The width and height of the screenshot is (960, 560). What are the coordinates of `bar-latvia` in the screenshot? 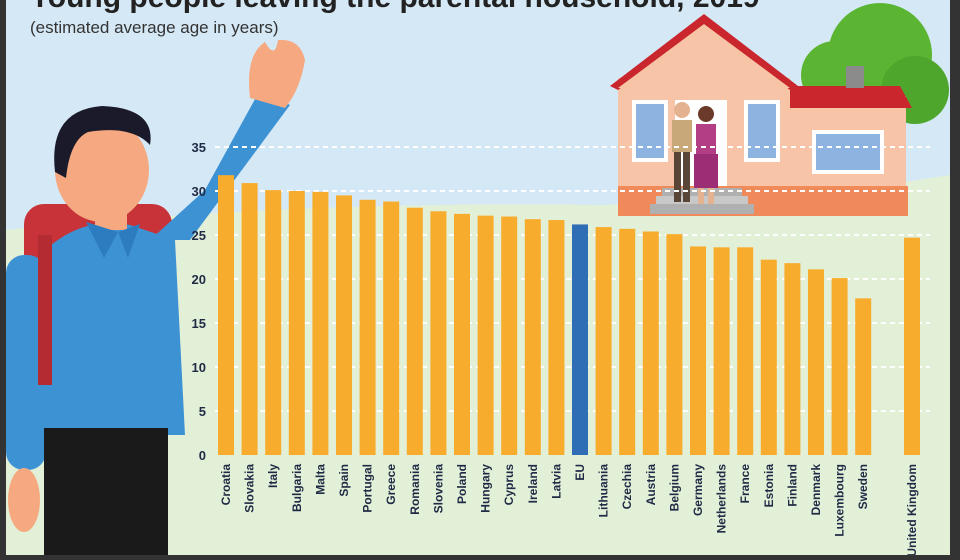 It's located at (556, 337).